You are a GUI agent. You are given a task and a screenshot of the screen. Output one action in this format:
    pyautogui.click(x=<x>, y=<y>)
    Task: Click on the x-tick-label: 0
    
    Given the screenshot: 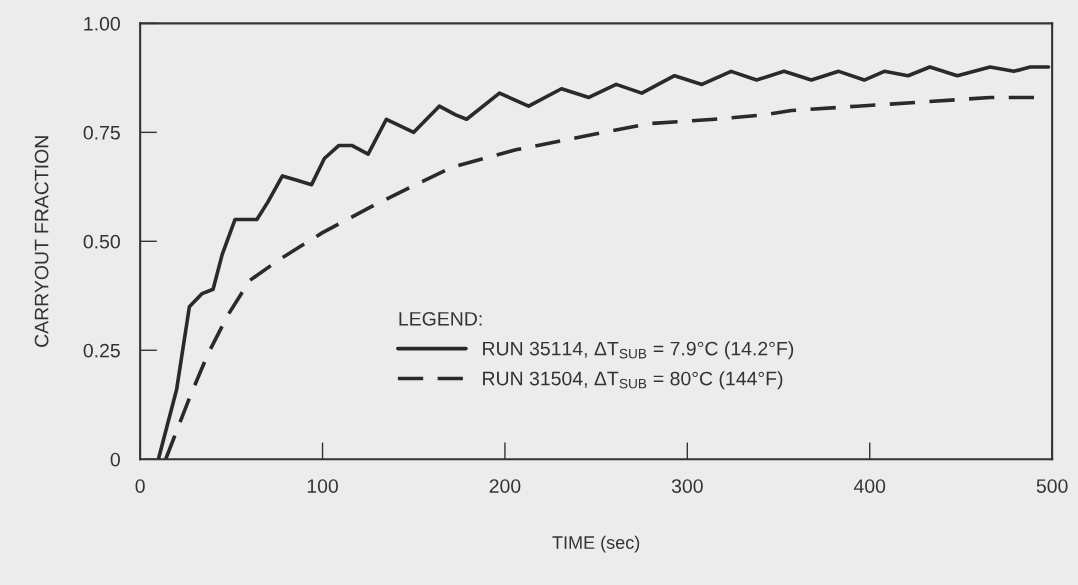 What is the action you would take?
    pyautogui.click(x=140, y=486)
    